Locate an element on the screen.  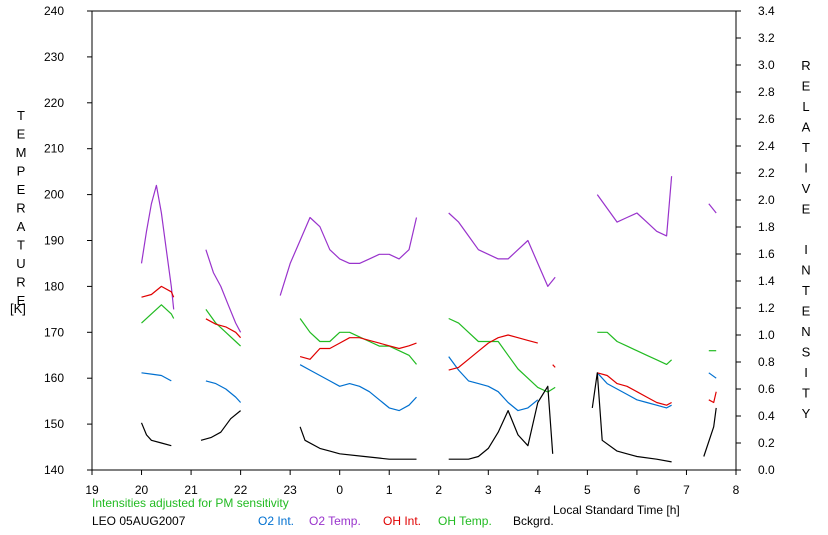
y-right-tick-label-3: 0.6 is located at coordinates (766, 389).